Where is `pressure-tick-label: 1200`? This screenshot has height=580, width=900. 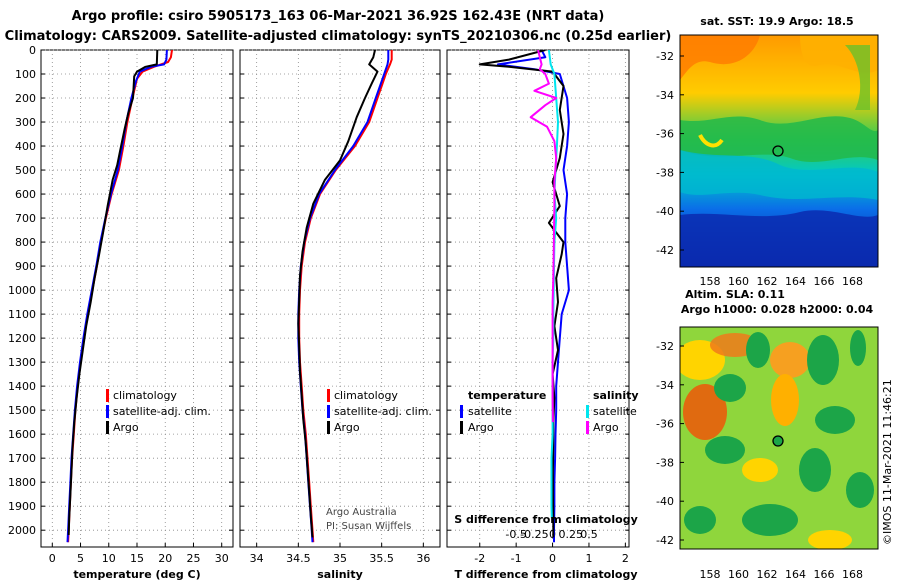 pressure-tick-label: 1200 is located at coordinates (22, 338).